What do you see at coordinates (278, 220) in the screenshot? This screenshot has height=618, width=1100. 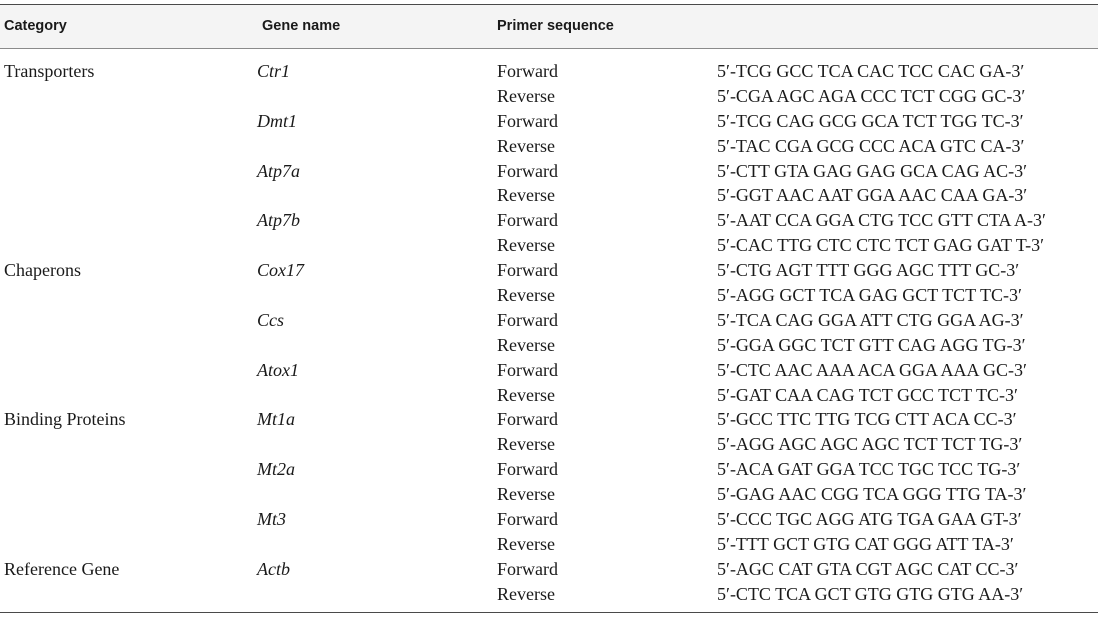 I see `gene-name-cell: Atp7b` at bounding box center [278, 220].